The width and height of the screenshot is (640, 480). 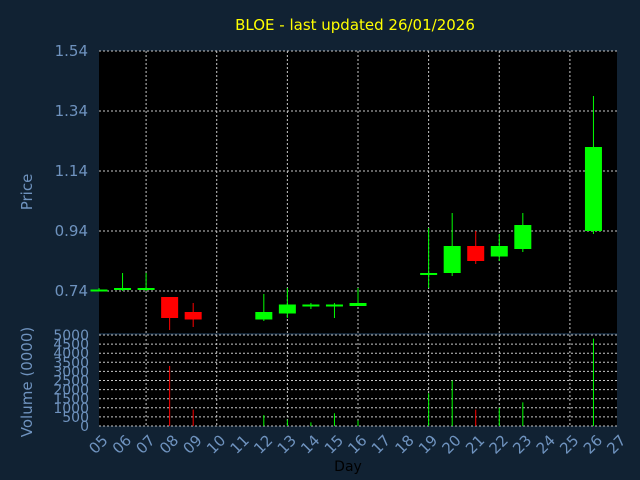 What do you see at coordinates (71, 336) in the screenshot?
I see `volume-tick-label: 5000` at bounding box center [71, 336].